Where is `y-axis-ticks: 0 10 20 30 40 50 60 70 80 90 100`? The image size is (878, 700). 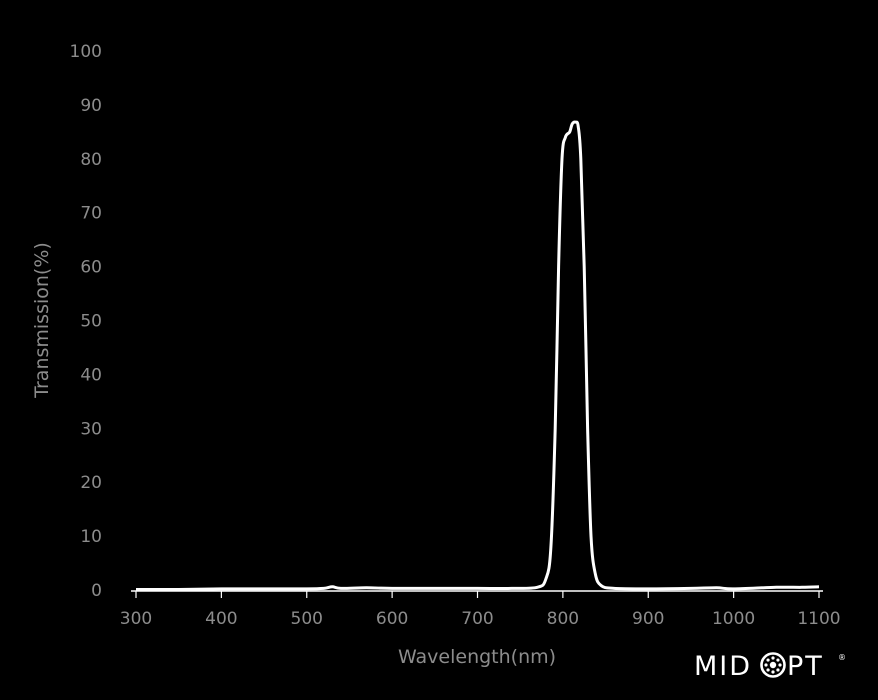
y-axis-ticks: 0 10 20 30 40 50 60 70 80 90 100 is located at coordinates (86, 321).